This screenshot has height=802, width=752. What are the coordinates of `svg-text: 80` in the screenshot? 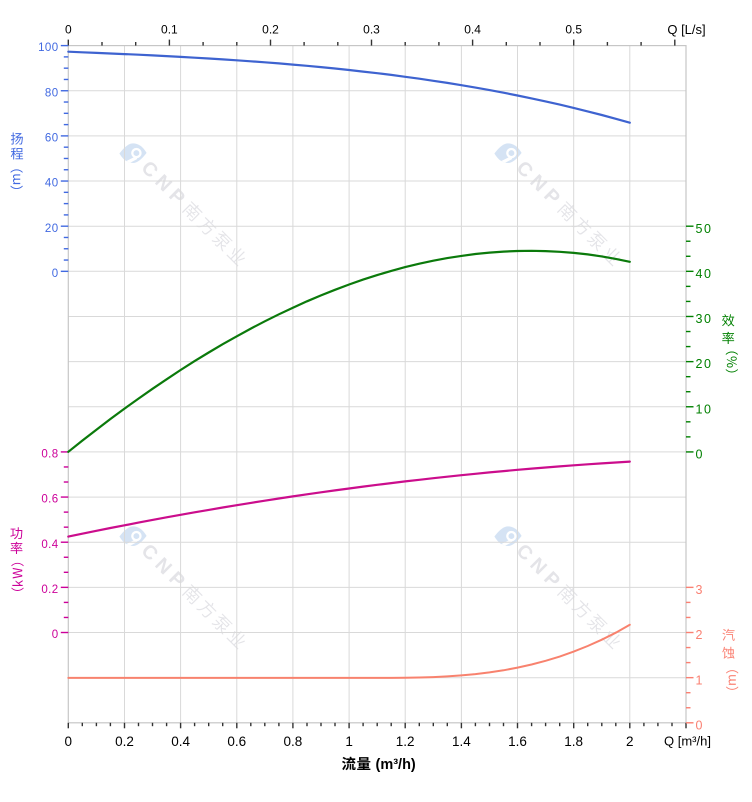 It's located at (52, 93).